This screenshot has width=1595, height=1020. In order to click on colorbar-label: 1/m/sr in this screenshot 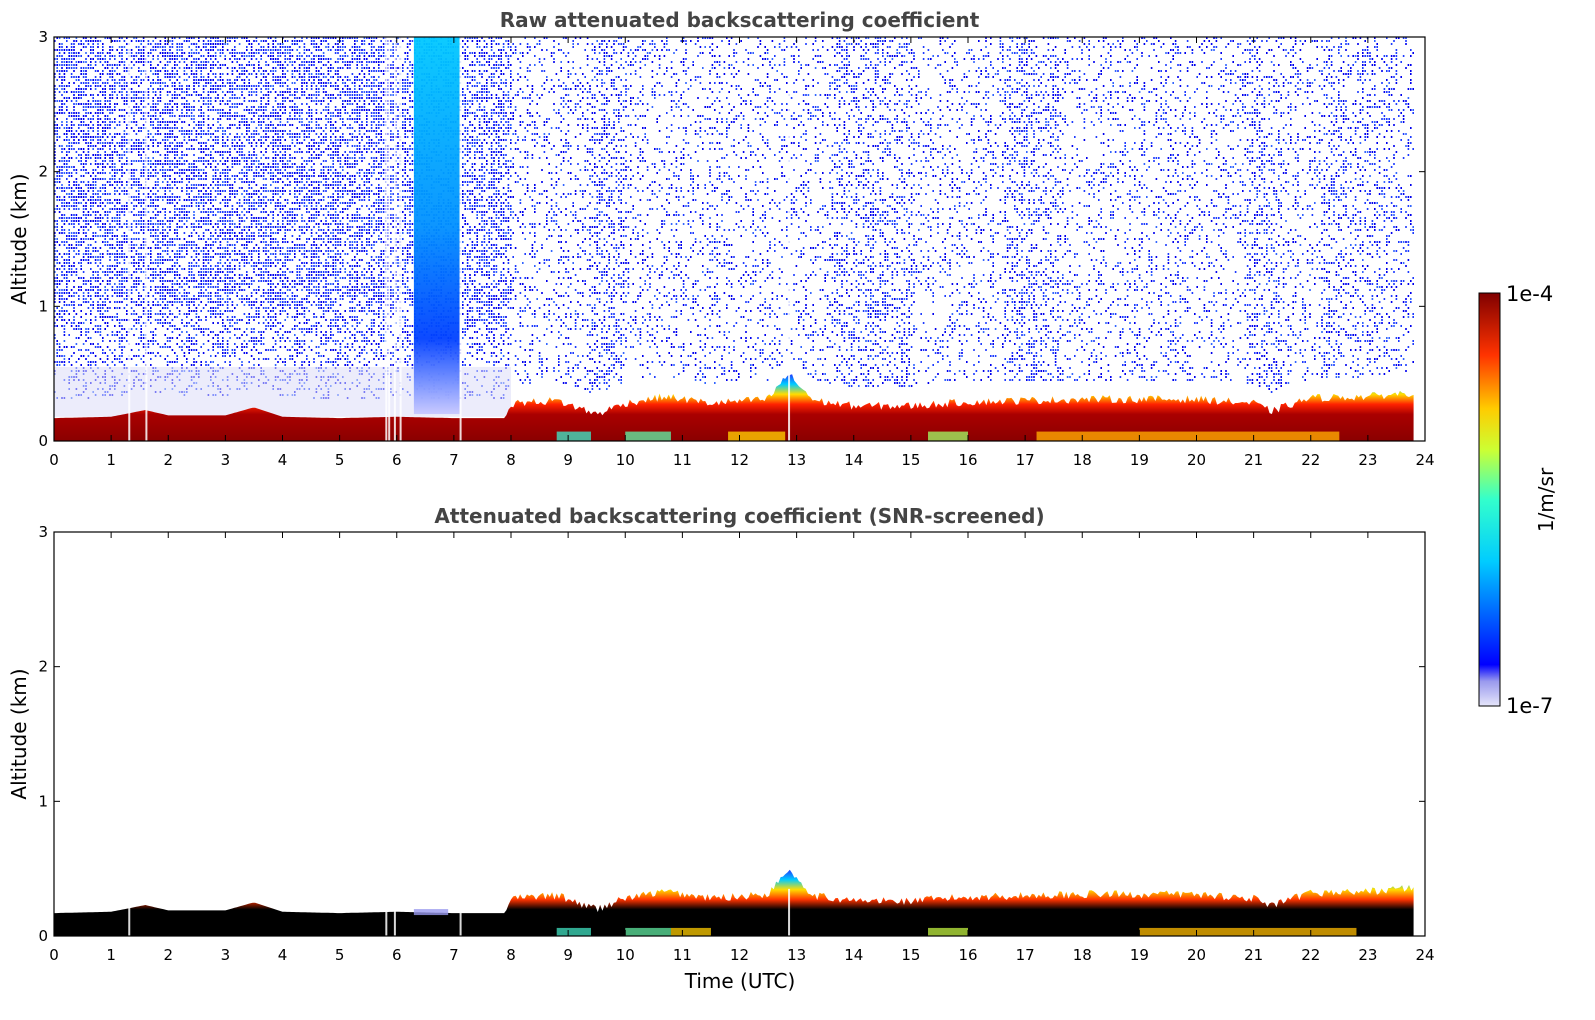, I will do `click(1546, 499)`.